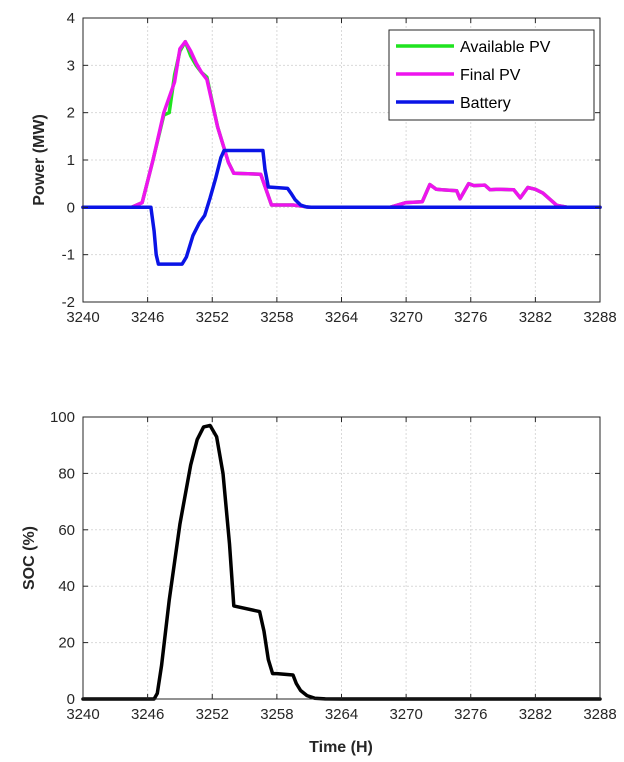  I want to click on power-x-tick-label: 3246, so click(147, 317).